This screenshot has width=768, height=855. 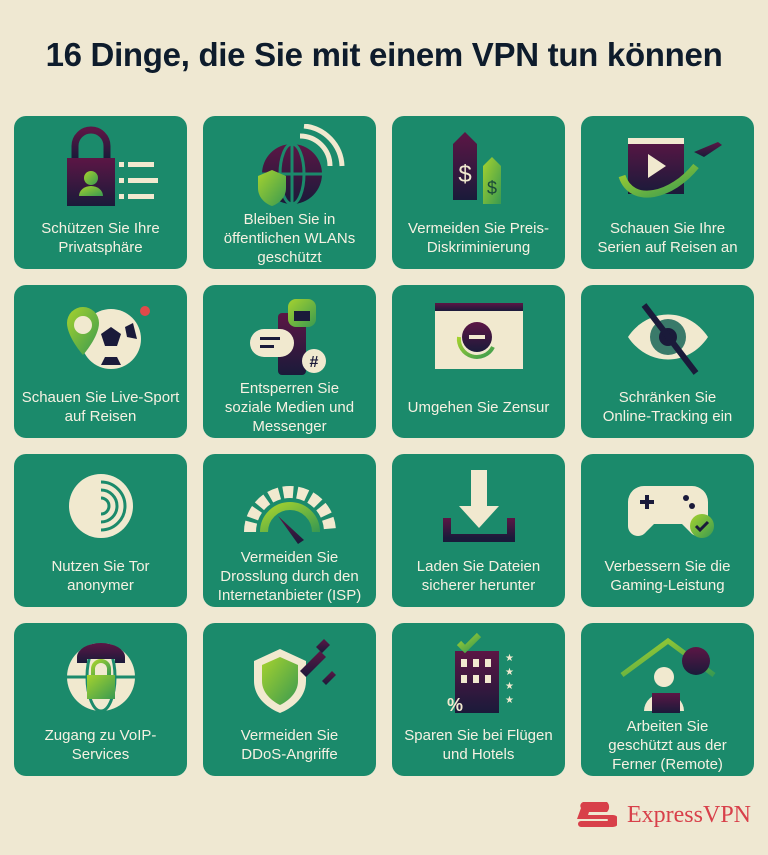 What do you see at coordinates (289, 674) in the screenshot?
I see `shield-missiles-icon` at bounding box center [289, 674].